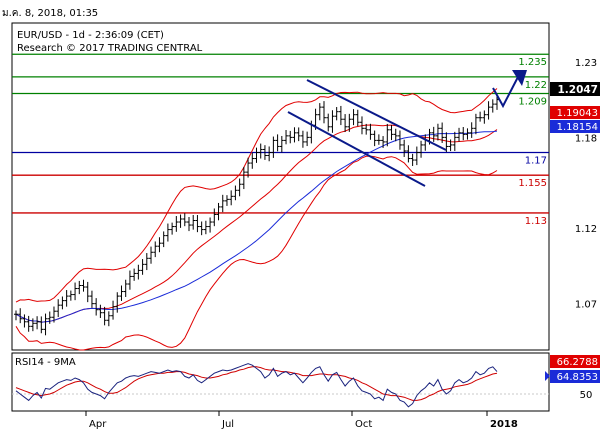 Image resolution: width=614 pixels, height=439 pixels. What do you see at coordinates (586, 305) in the screenshot?
I see `price-tick-label-3: 1.07` at bounding box center [586, 305].